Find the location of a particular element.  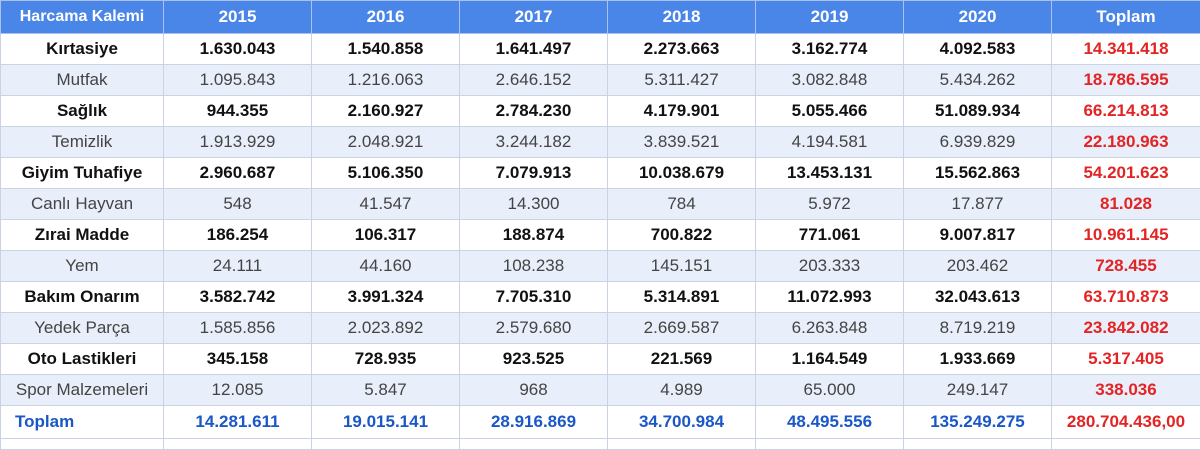

row-total-cell: 18.786.595 is located at coordinates (1126, 80).